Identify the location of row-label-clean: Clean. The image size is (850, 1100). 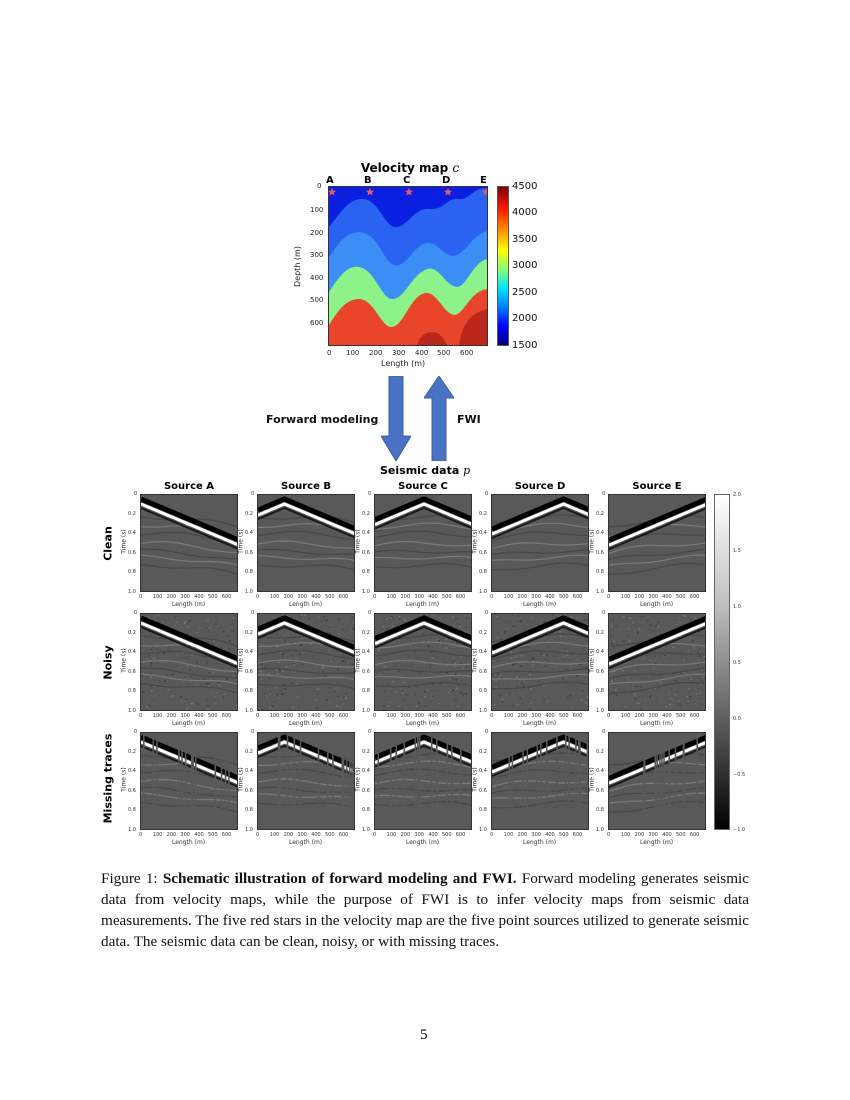
(108, 543).